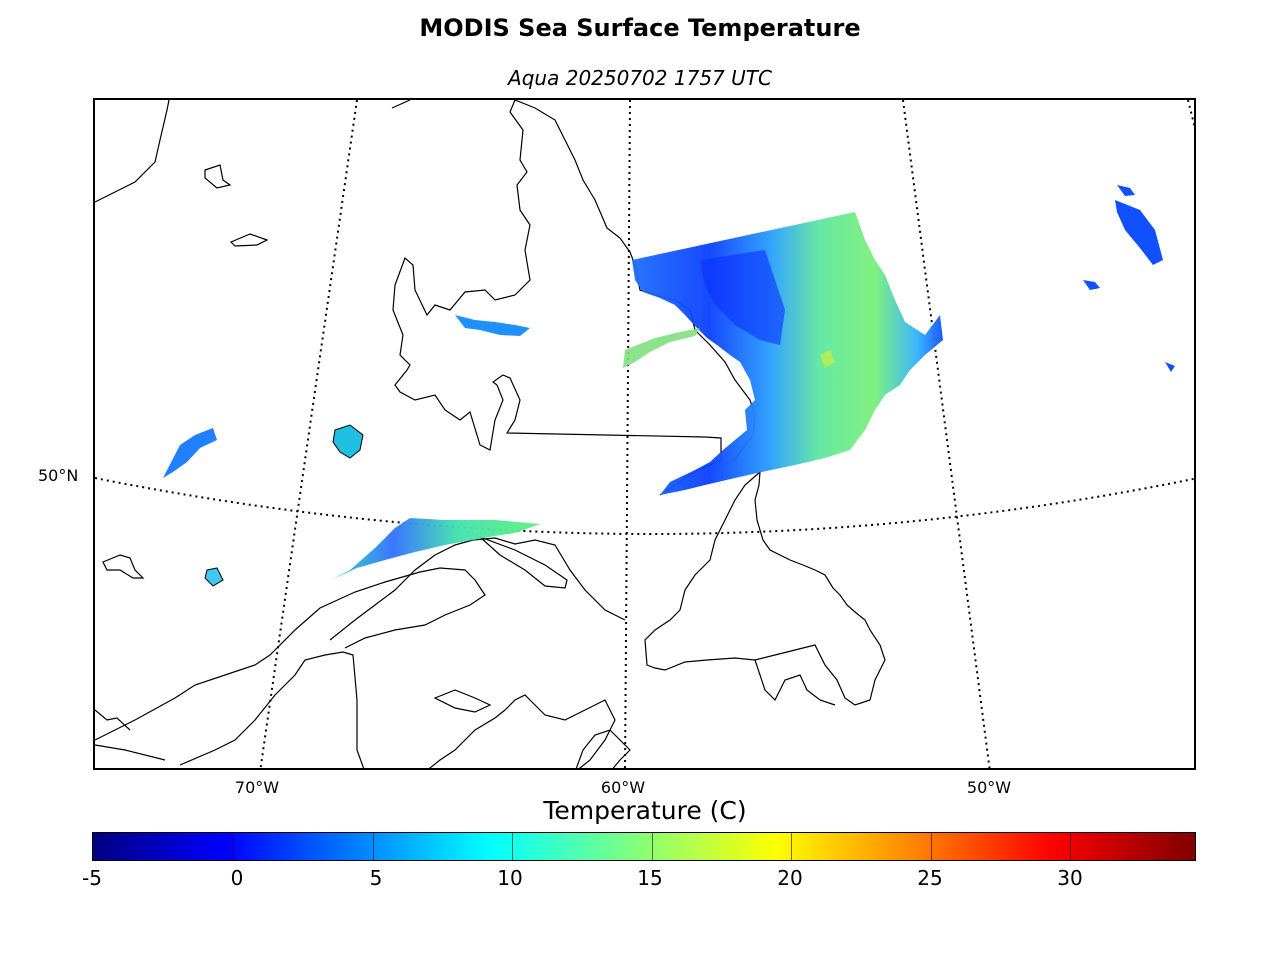  Describe the element at coordinates (92, 878) in the screenshot. I see `colorbar-ticklabel: -5` at that location.